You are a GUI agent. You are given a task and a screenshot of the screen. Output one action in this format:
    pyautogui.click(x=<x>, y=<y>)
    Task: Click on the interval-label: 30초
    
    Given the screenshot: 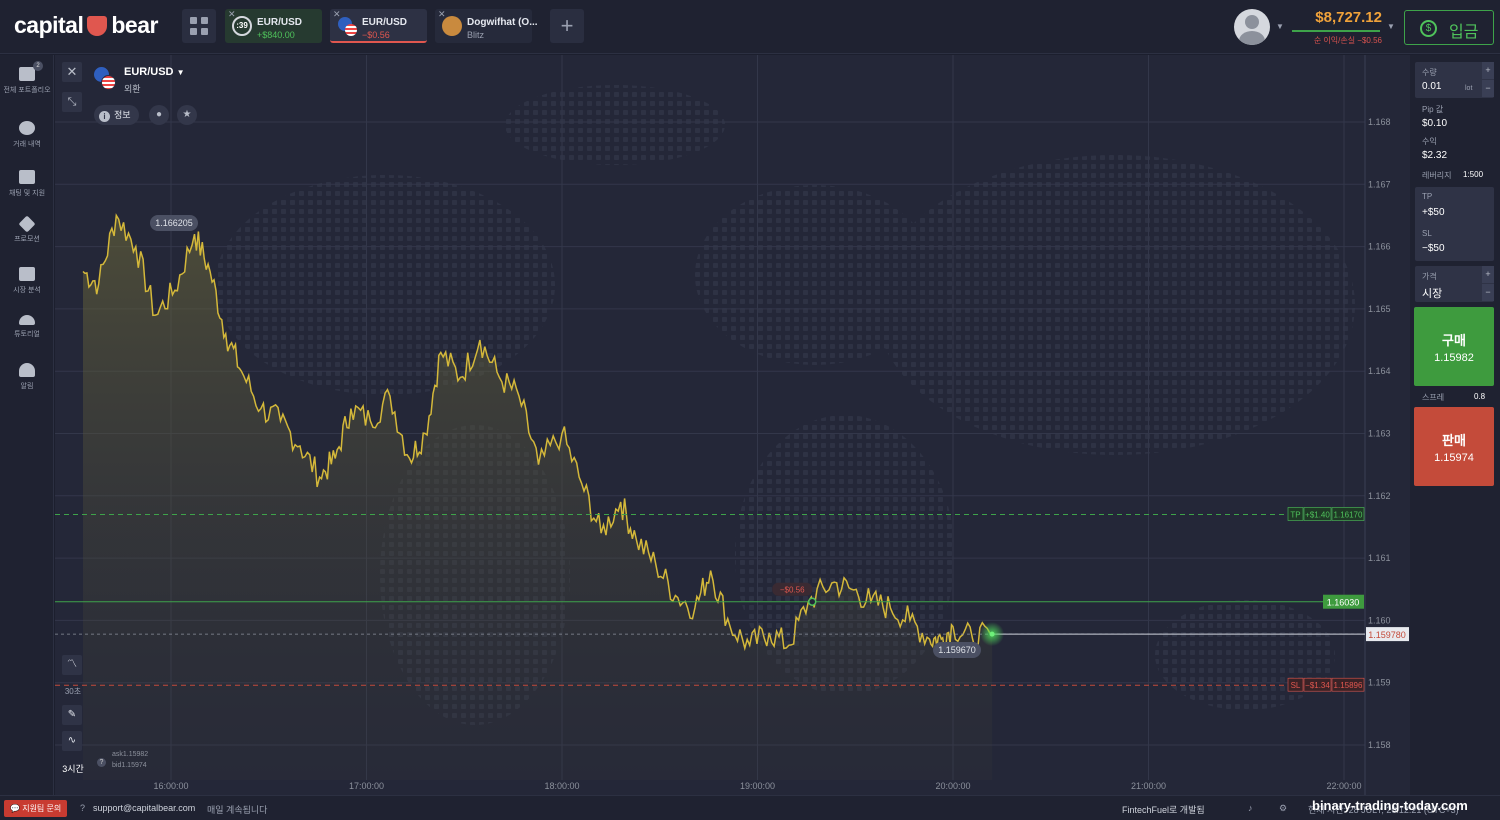 What is the action you would take?
    pyautogui.click(x=73, y=691)
    